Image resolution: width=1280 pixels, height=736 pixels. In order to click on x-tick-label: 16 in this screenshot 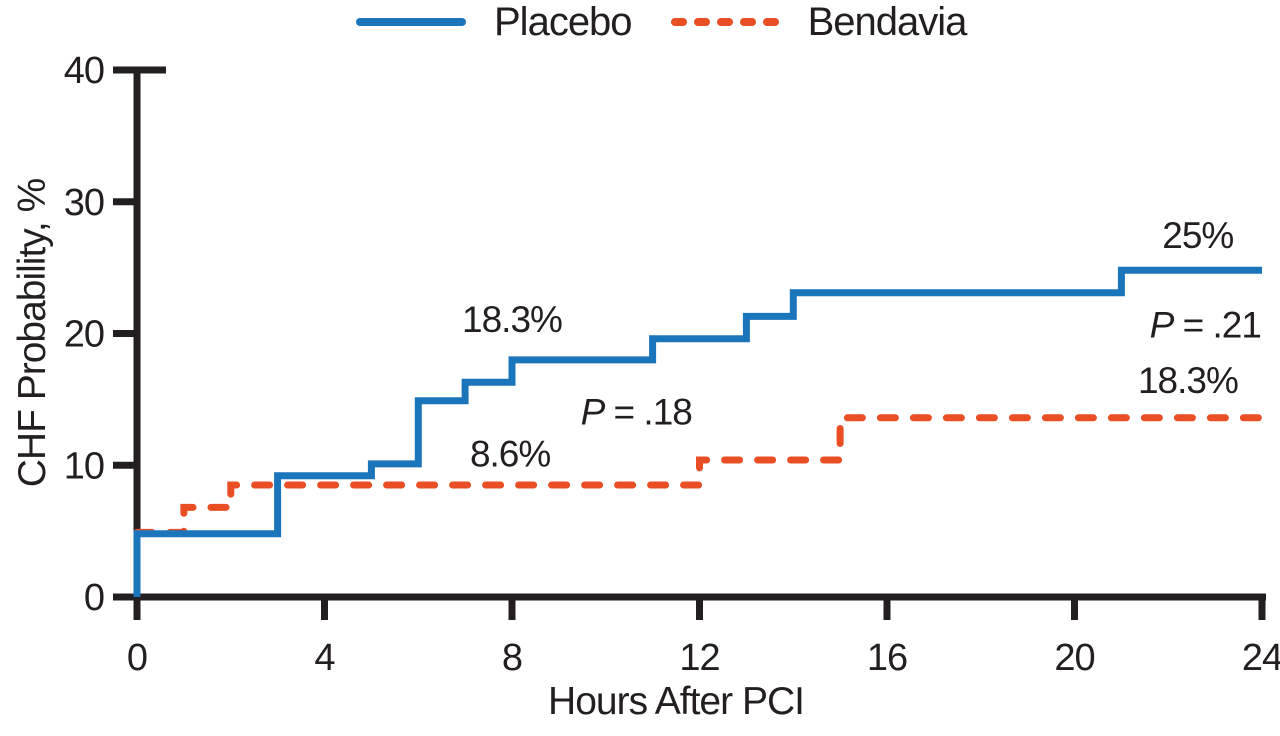, I will do `click(887, 658)`.